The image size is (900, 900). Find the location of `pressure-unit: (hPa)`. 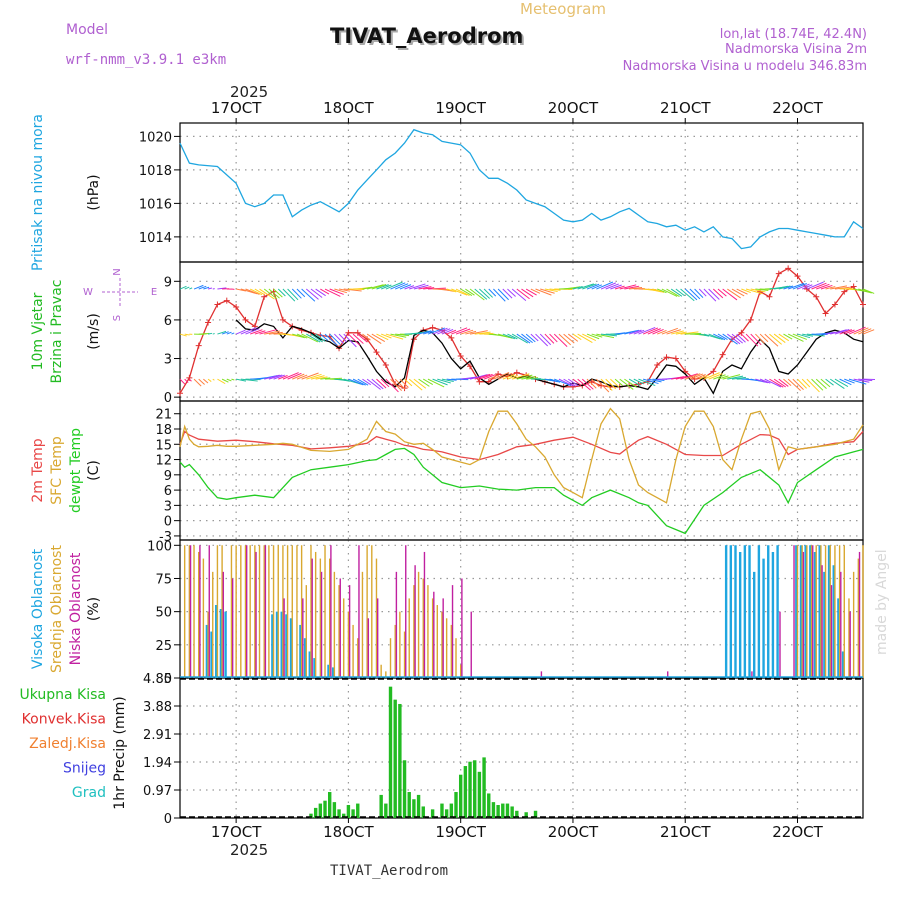

pressure-unit: (hPa) is located at coordinates (94, 192).